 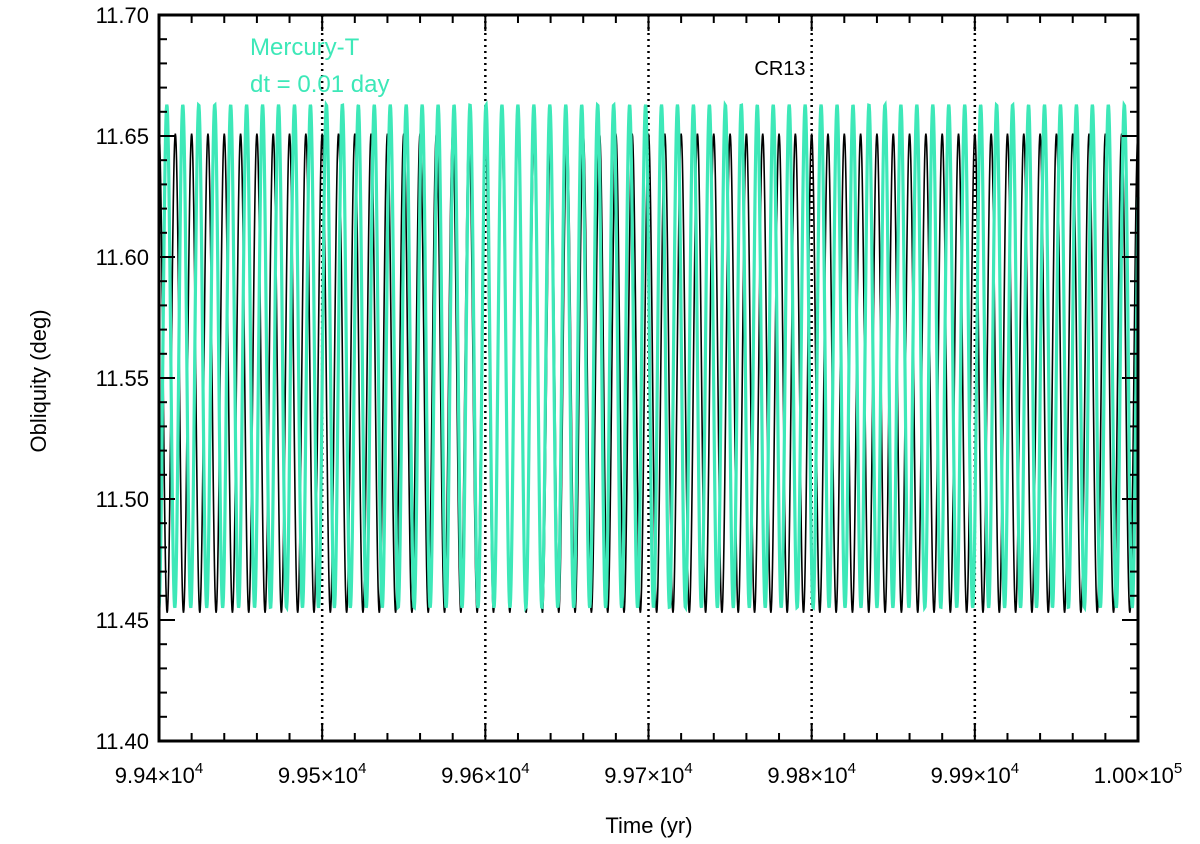 I want to click on x-tick-label: 9.94×10⁴, so click(x=159, y=774).